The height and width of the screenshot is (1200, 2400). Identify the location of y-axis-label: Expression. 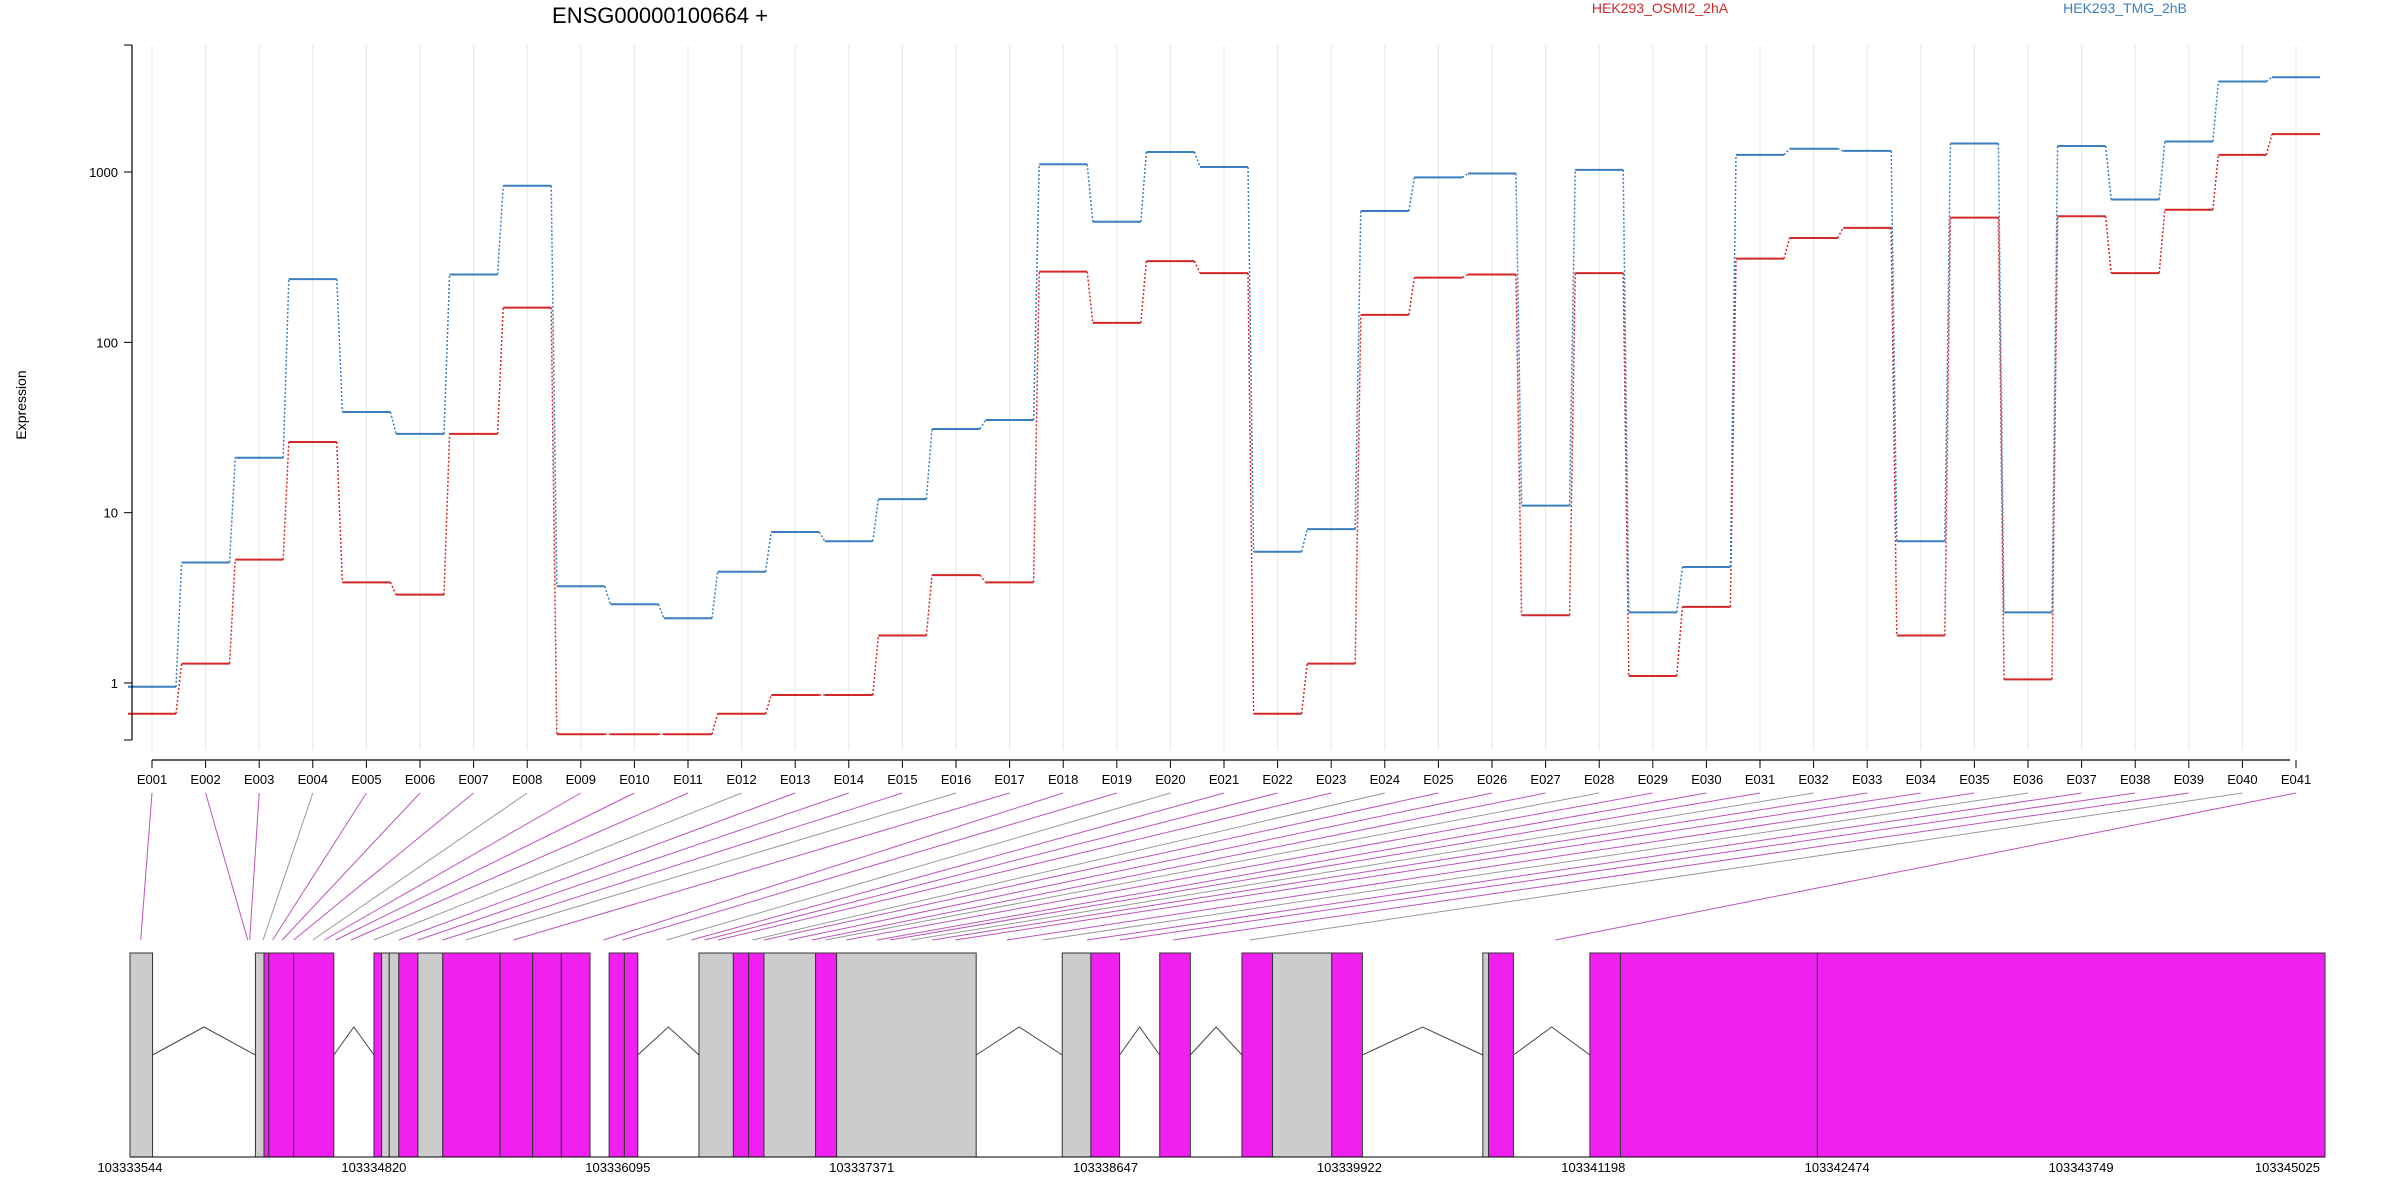
(21, 404).